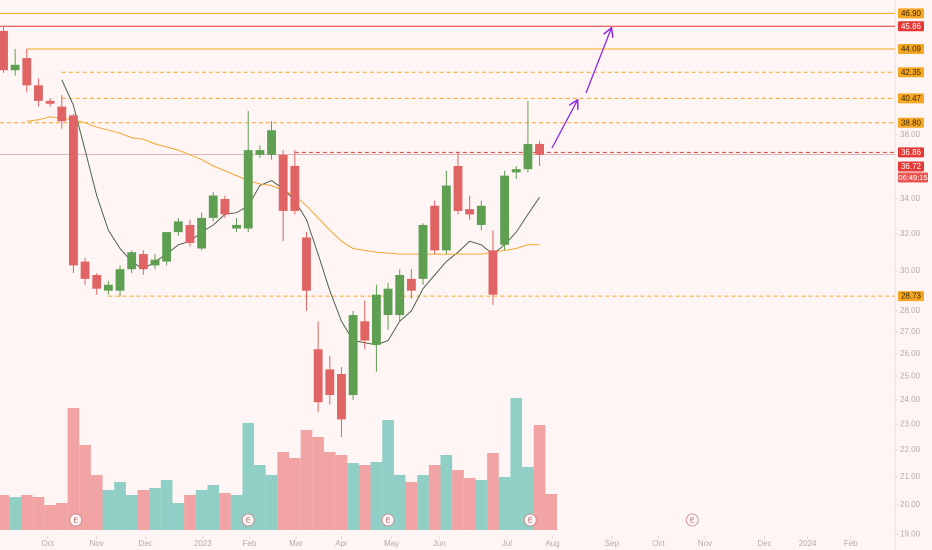 This screenshot has height=550, width=932. What do you see at coordinates (552, 543) in the screenshot?
I see `x-tick-label: Aug` at bounding box center [552, 543].